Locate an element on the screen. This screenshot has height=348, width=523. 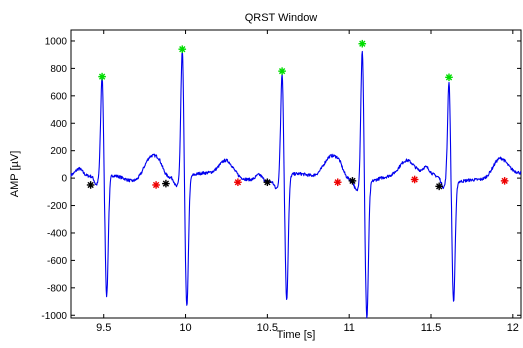
chart-title: QRST Window is located at coordinates (281, 18).